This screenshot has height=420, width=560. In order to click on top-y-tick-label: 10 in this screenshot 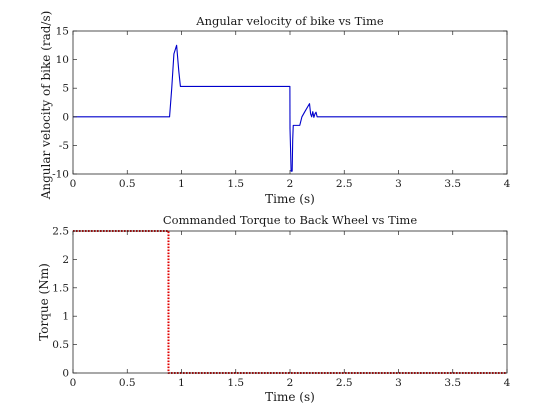, I will do `click(62, 60)`.